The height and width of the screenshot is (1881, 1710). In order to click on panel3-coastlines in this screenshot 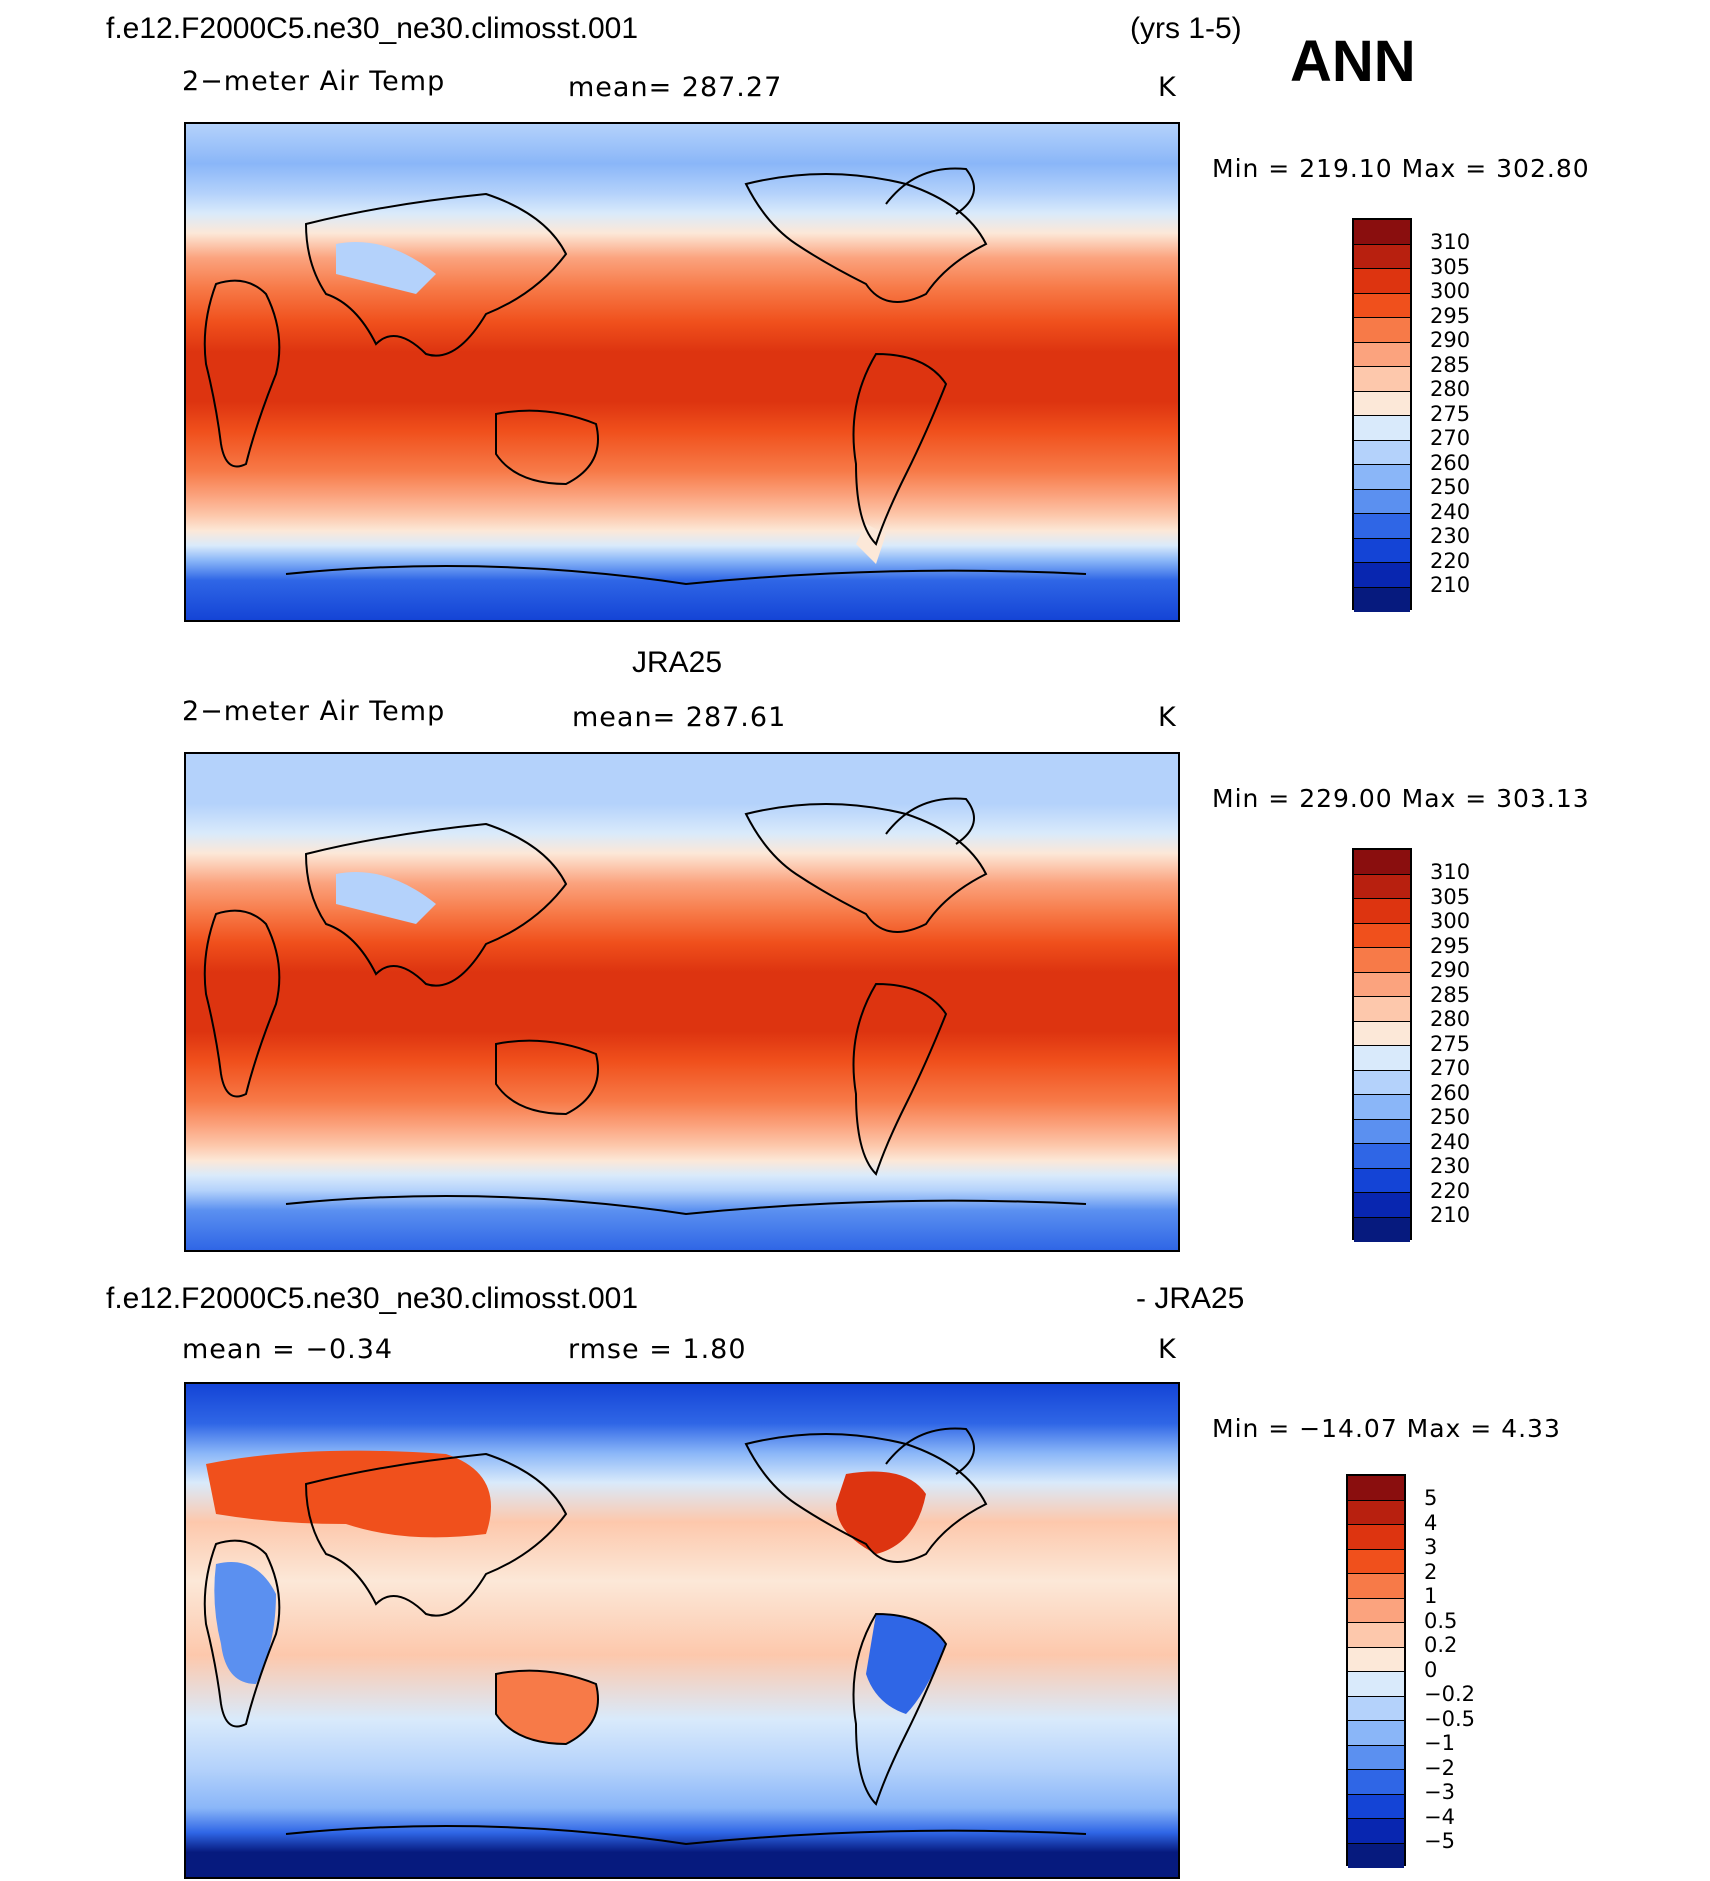, I will do `click(645, 1636)`.